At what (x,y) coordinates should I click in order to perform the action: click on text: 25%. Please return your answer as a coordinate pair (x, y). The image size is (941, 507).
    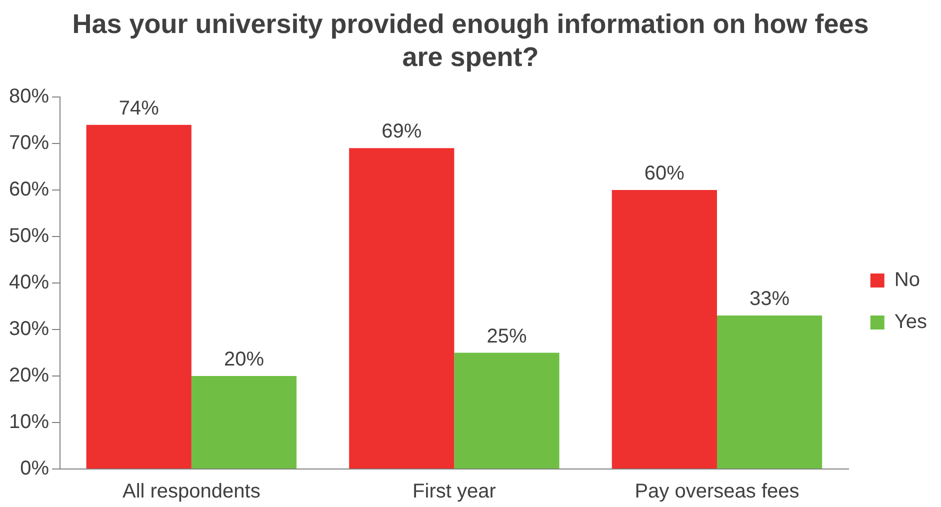
    Looking at the image, I should click on (506, 336).